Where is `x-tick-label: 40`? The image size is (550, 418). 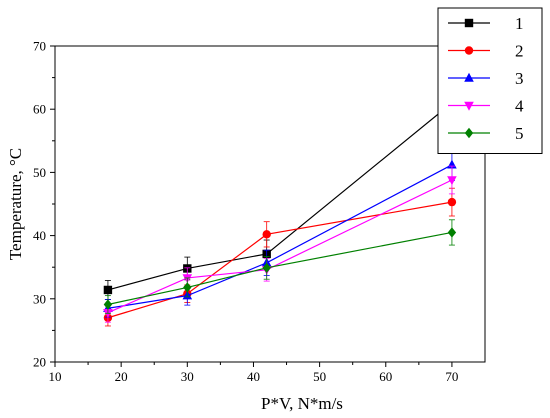 x-tick-label: 40 is located at coordinates (253, 376).